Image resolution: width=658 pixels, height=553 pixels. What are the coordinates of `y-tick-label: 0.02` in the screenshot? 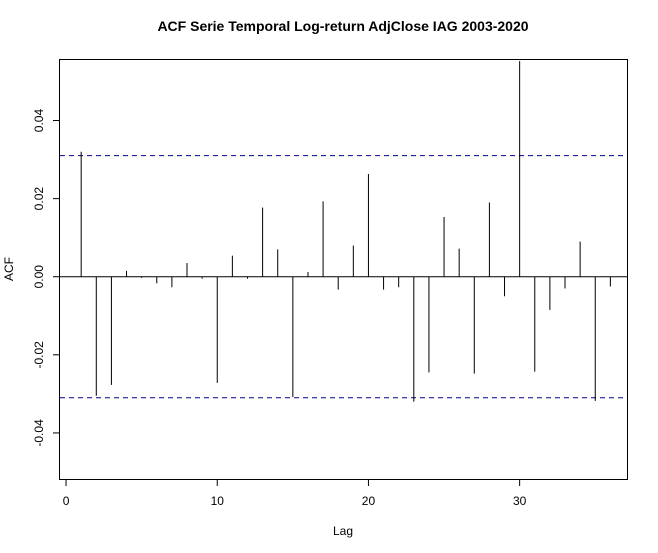 It's located at (39, 199).